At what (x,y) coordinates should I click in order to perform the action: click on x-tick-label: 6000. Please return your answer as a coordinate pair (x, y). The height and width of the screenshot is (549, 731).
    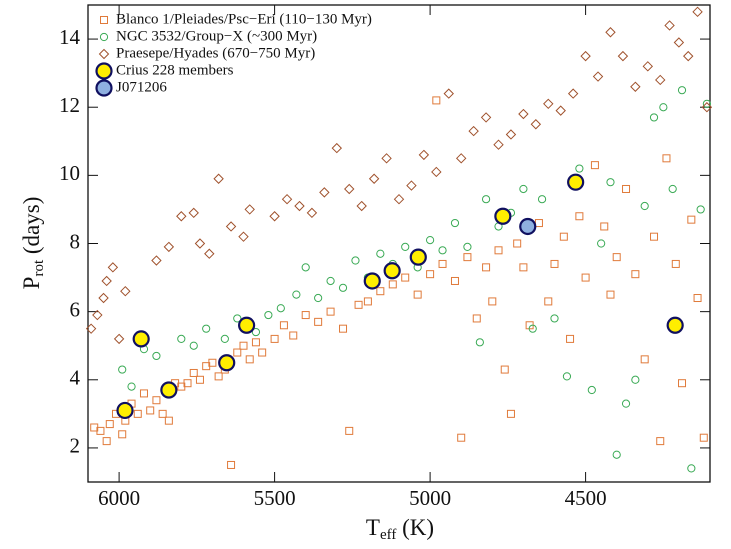
    Looking at the image, I should click on (119, 498).